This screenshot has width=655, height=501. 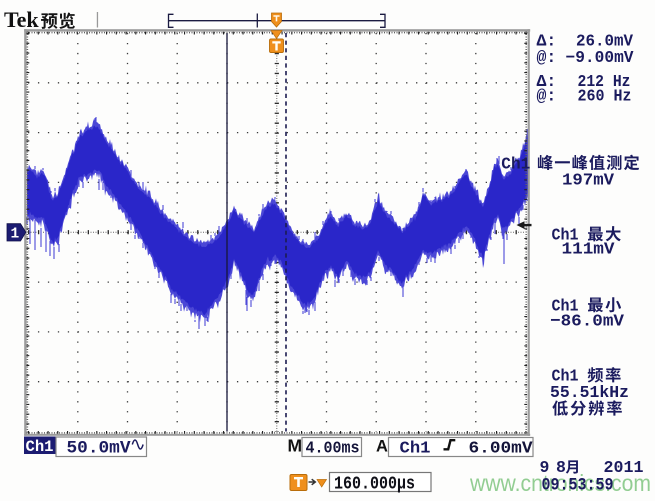 I want to click on svg-text: −86.0mV, so click(x=587, y=321).